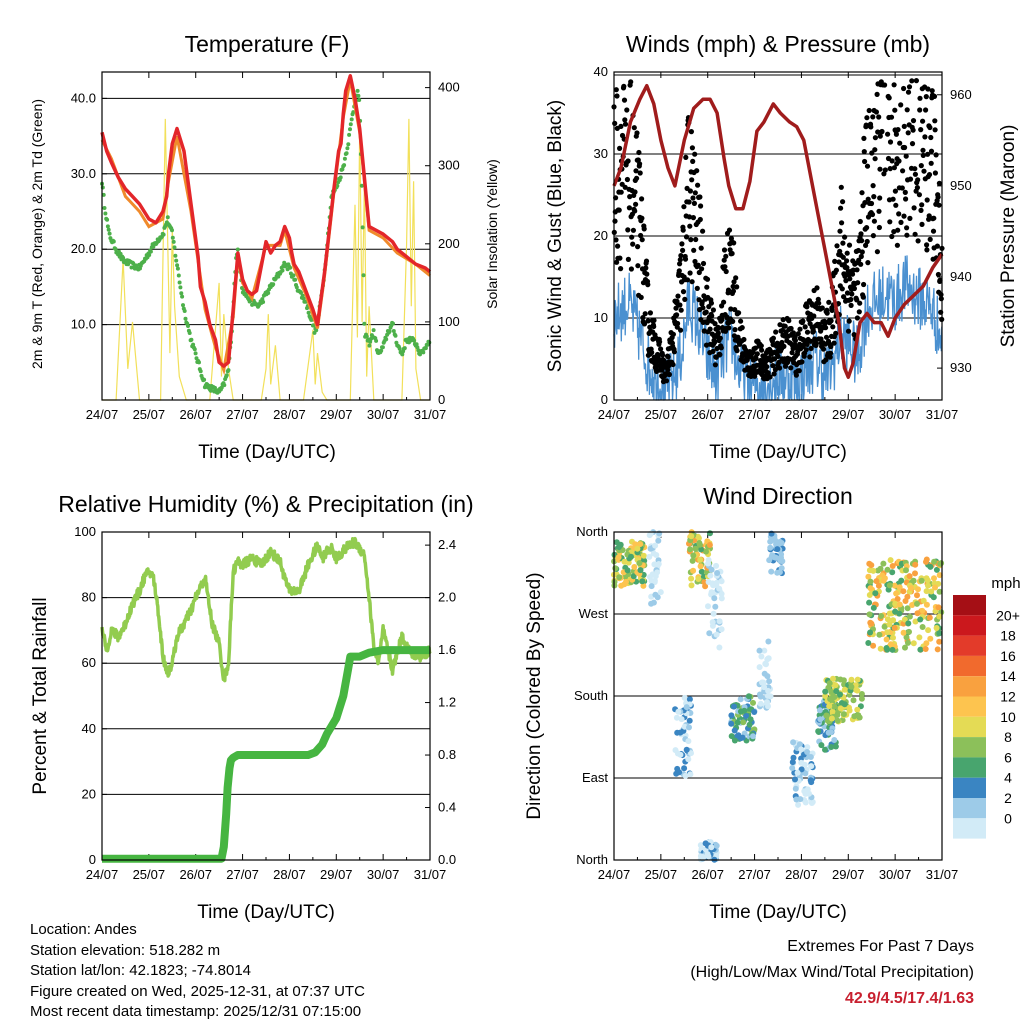  Describe the element at coordinates (969, 828) in the screenshot. I see `speed-legend-swatch` at that location.